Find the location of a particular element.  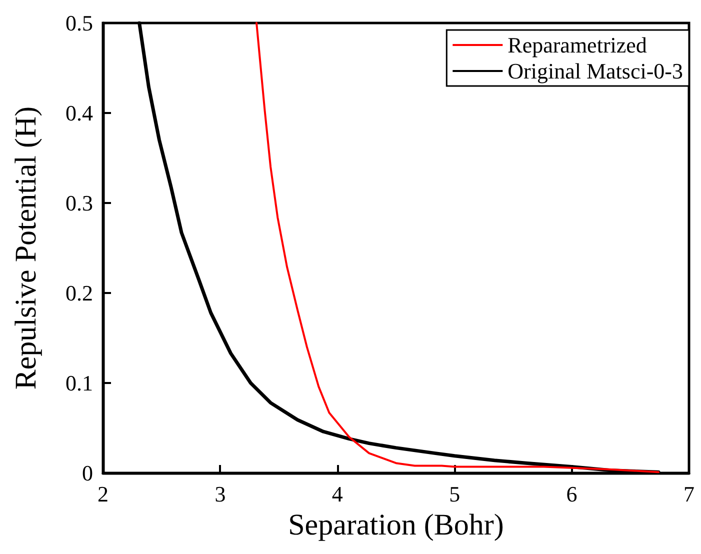

legend-label: Original Matsci-0-3 is located at coordinates (596, 71).